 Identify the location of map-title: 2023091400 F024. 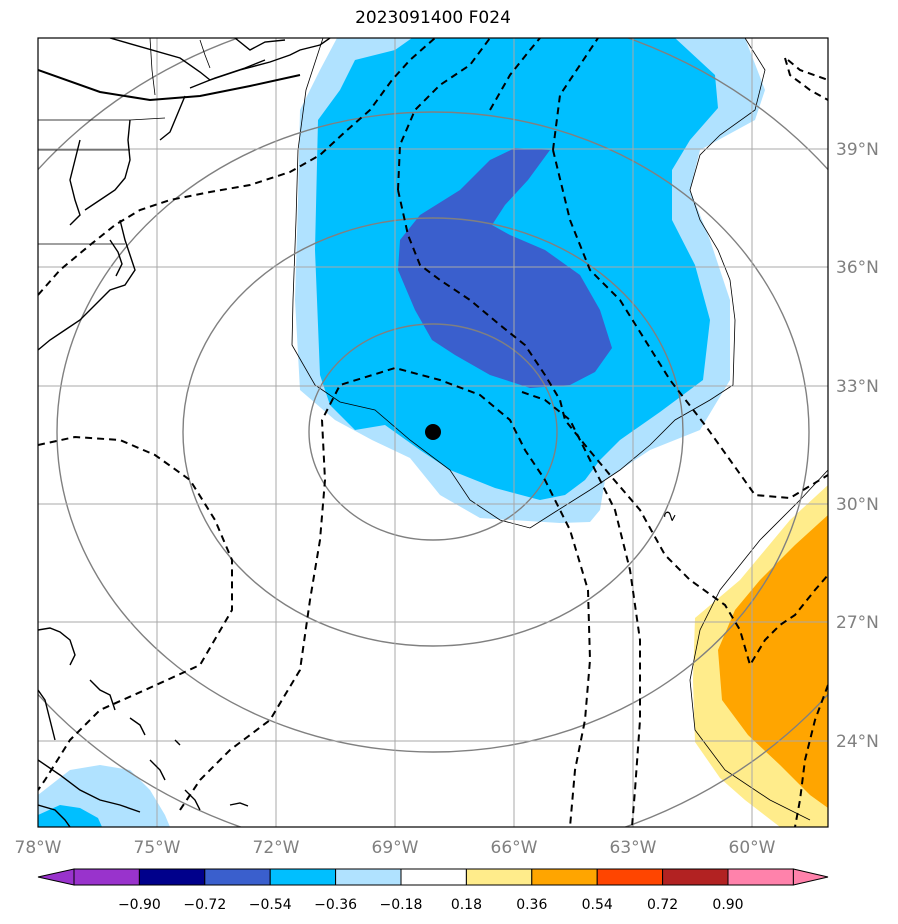
(433, 18).